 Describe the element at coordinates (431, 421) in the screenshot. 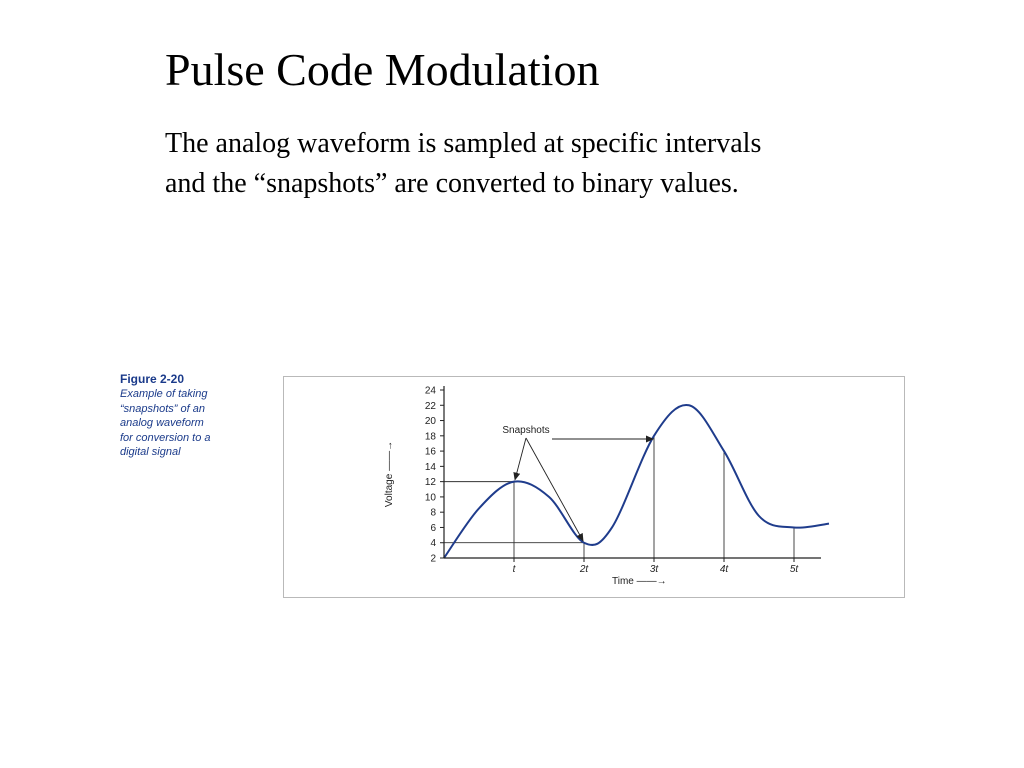

I see `y-tick-label-20: 20` at that location.